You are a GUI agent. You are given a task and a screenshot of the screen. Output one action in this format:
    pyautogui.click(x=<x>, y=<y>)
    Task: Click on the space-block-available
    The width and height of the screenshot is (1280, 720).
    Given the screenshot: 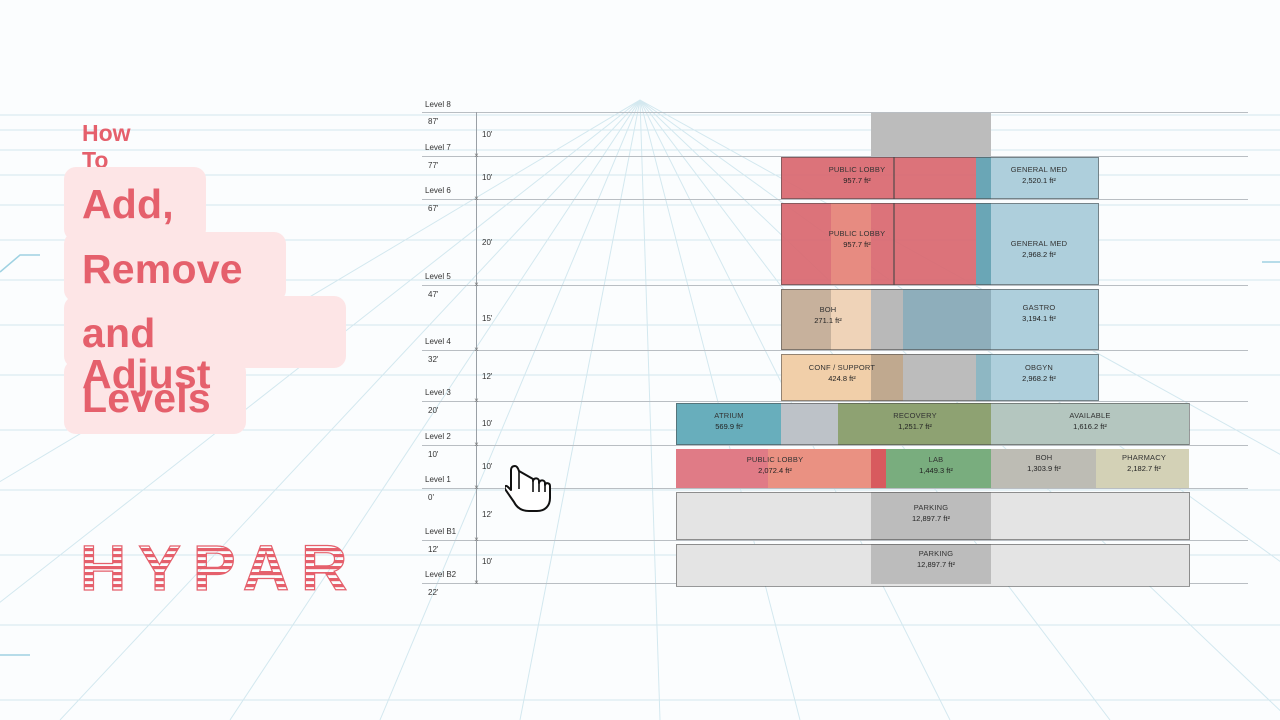 What is the action you would take?
    pyautogui.click(x=1090, y=424)
    